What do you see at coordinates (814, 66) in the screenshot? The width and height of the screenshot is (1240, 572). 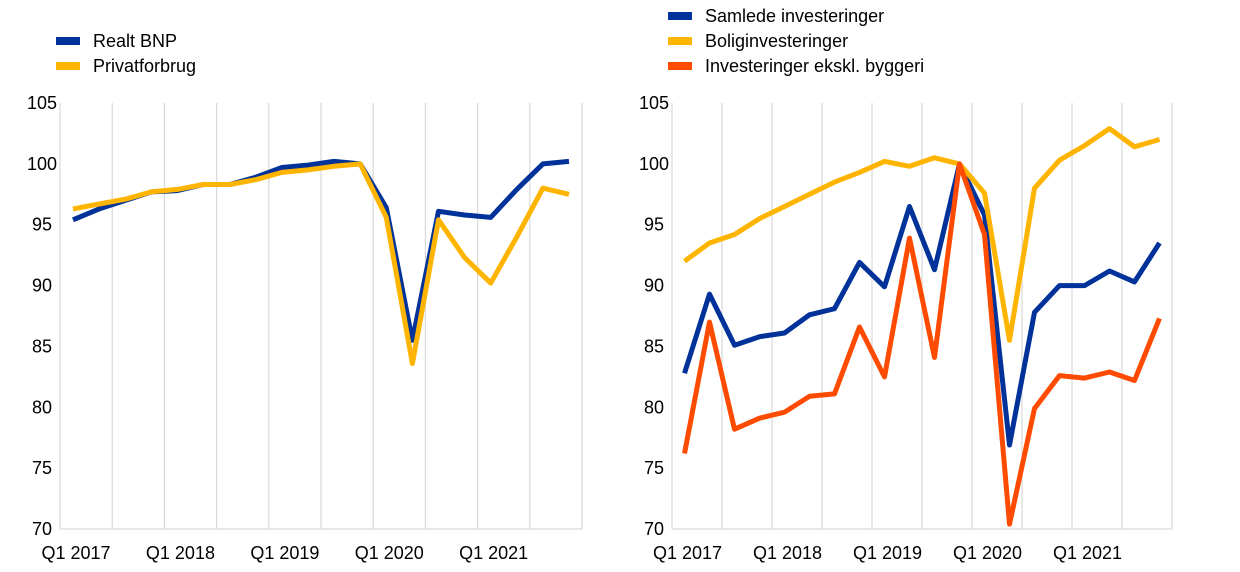 I see `legend-label: Investeringer ekskl. byggeri` at bounding box center [814, 66].